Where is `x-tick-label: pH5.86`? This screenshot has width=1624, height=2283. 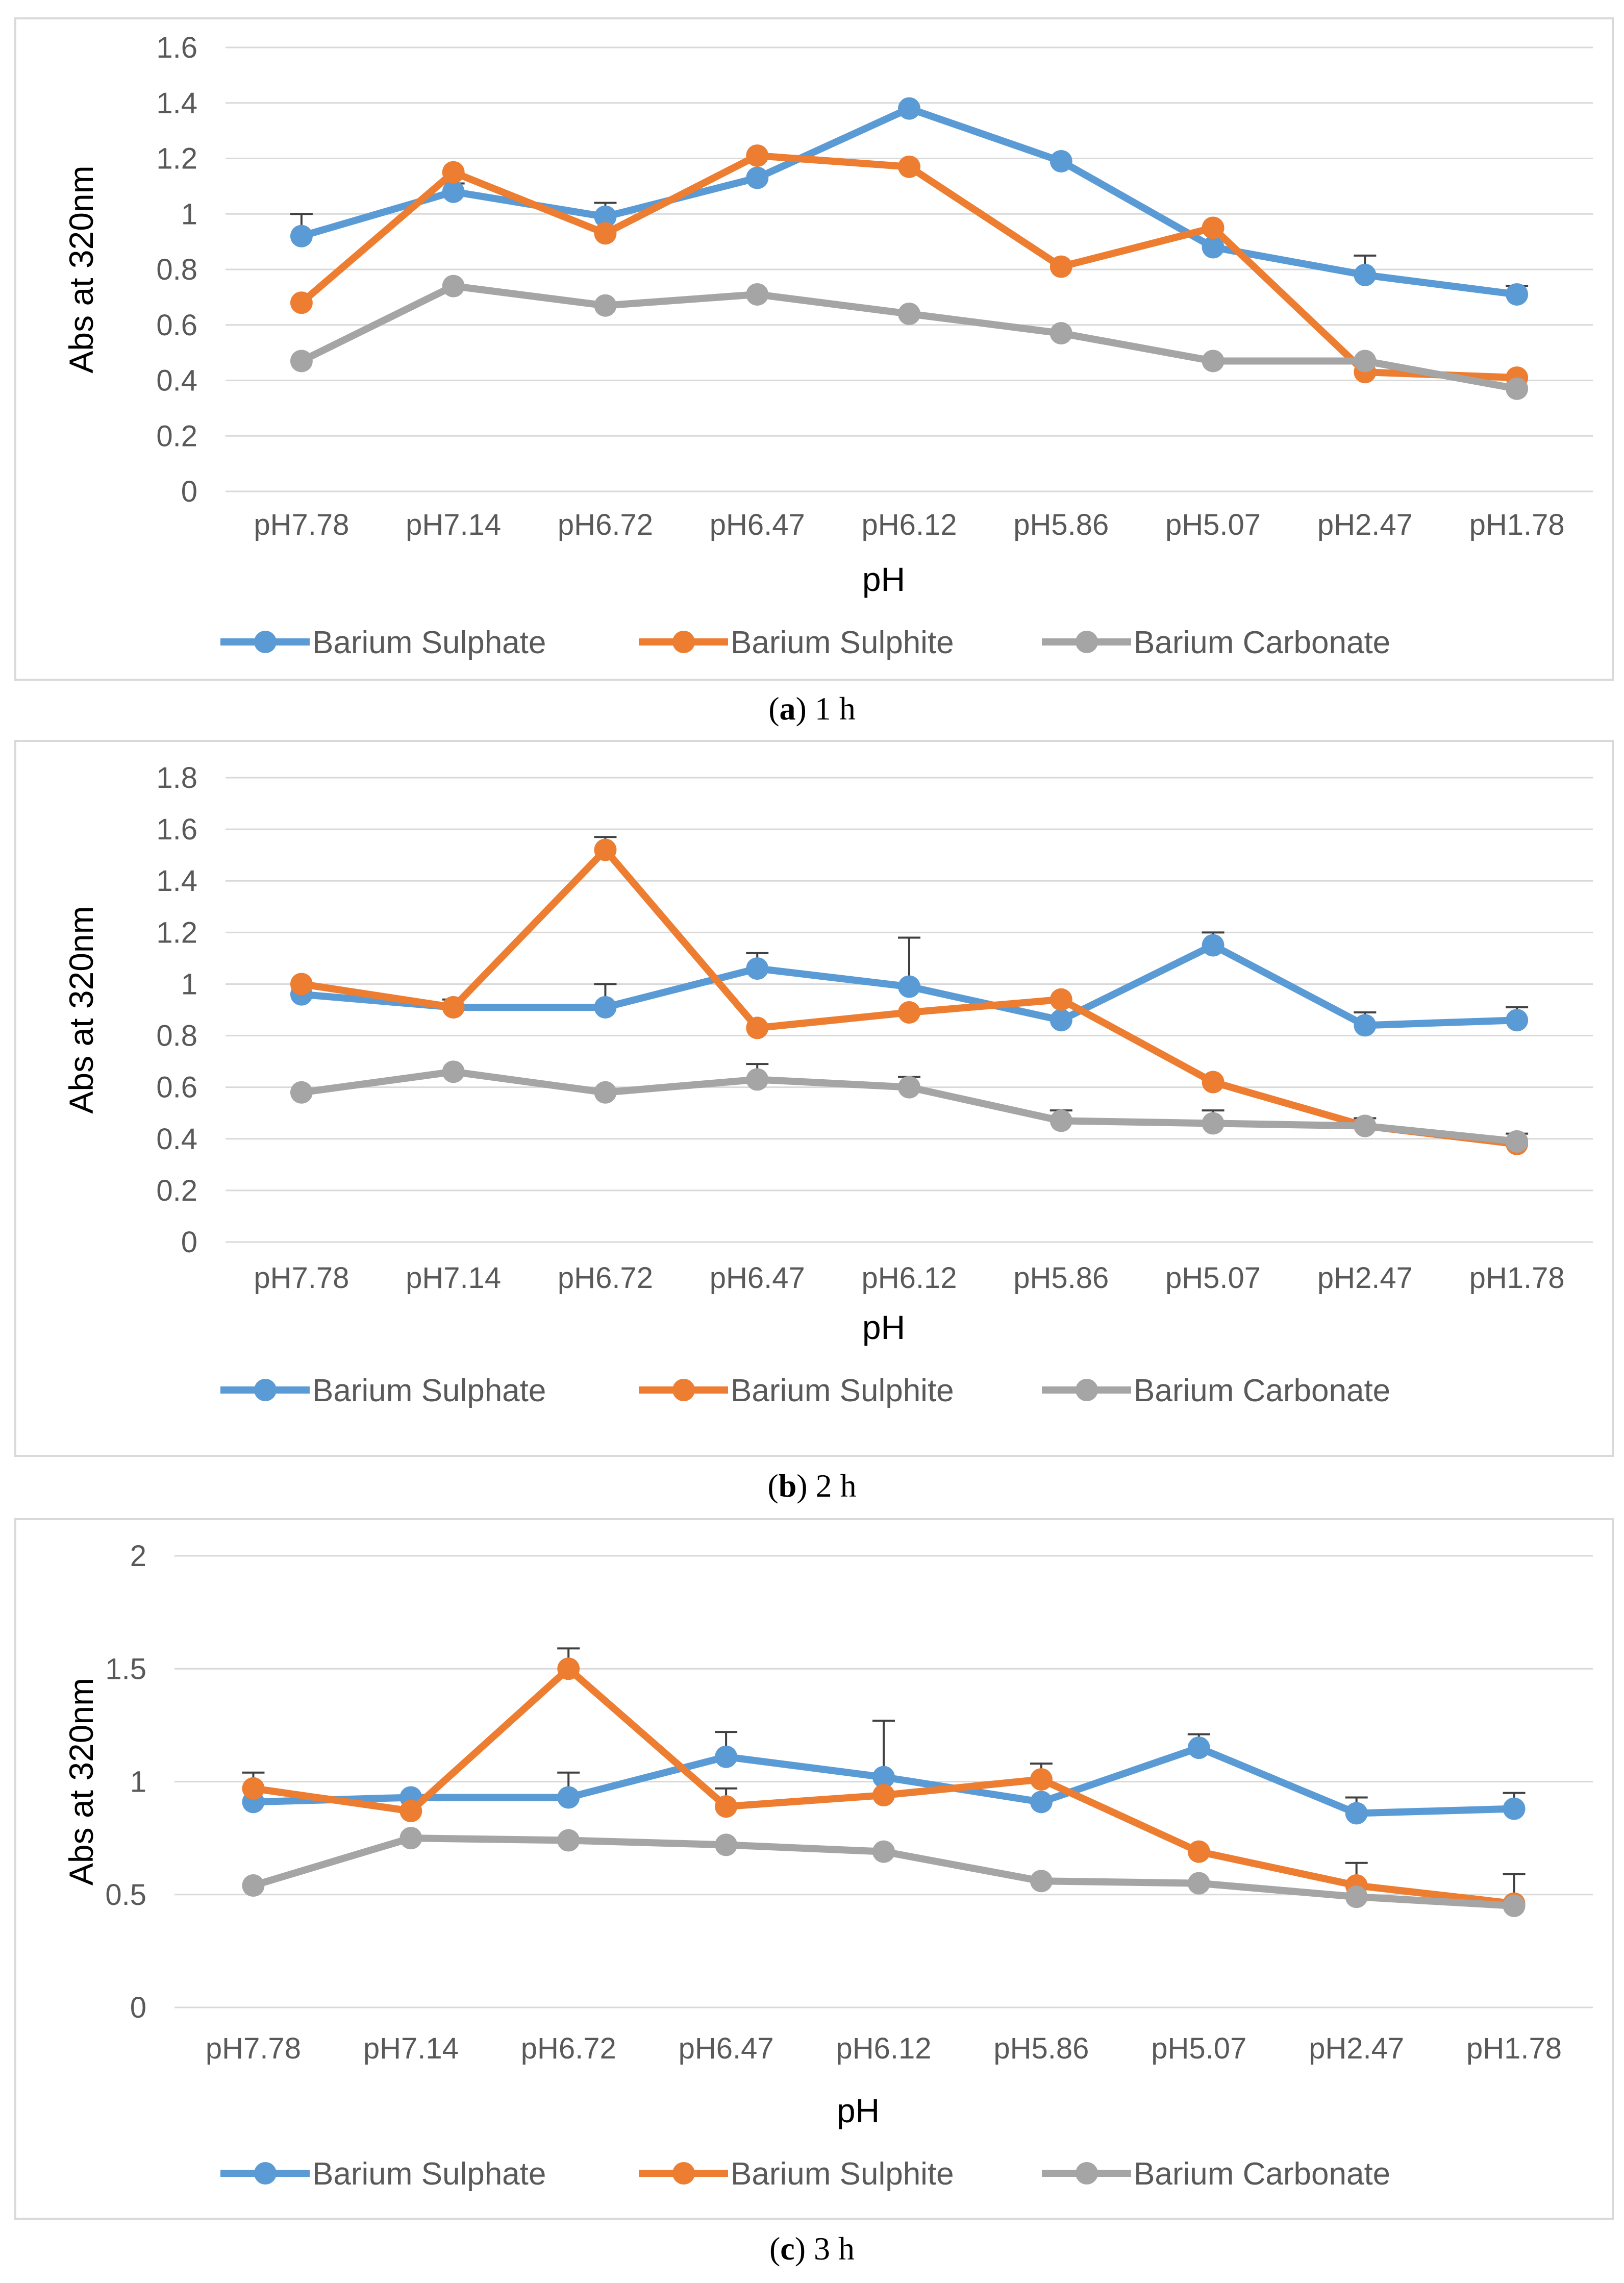
x-tick-label: pH5.86 is located at coordinates (1061, 1278).